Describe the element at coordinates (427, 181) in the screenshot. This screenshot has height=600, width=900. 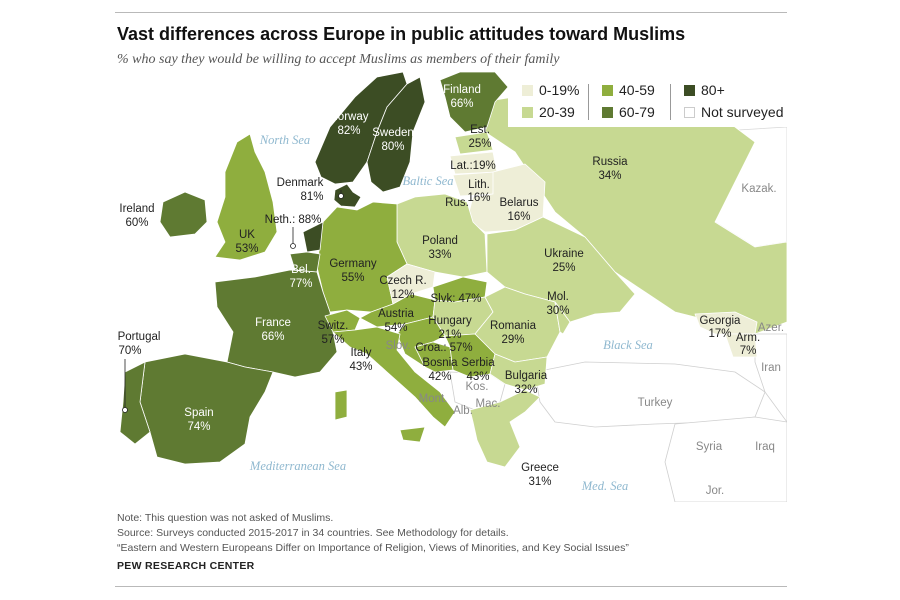
I see `sea-baltic: Baltic Sea` at that location.